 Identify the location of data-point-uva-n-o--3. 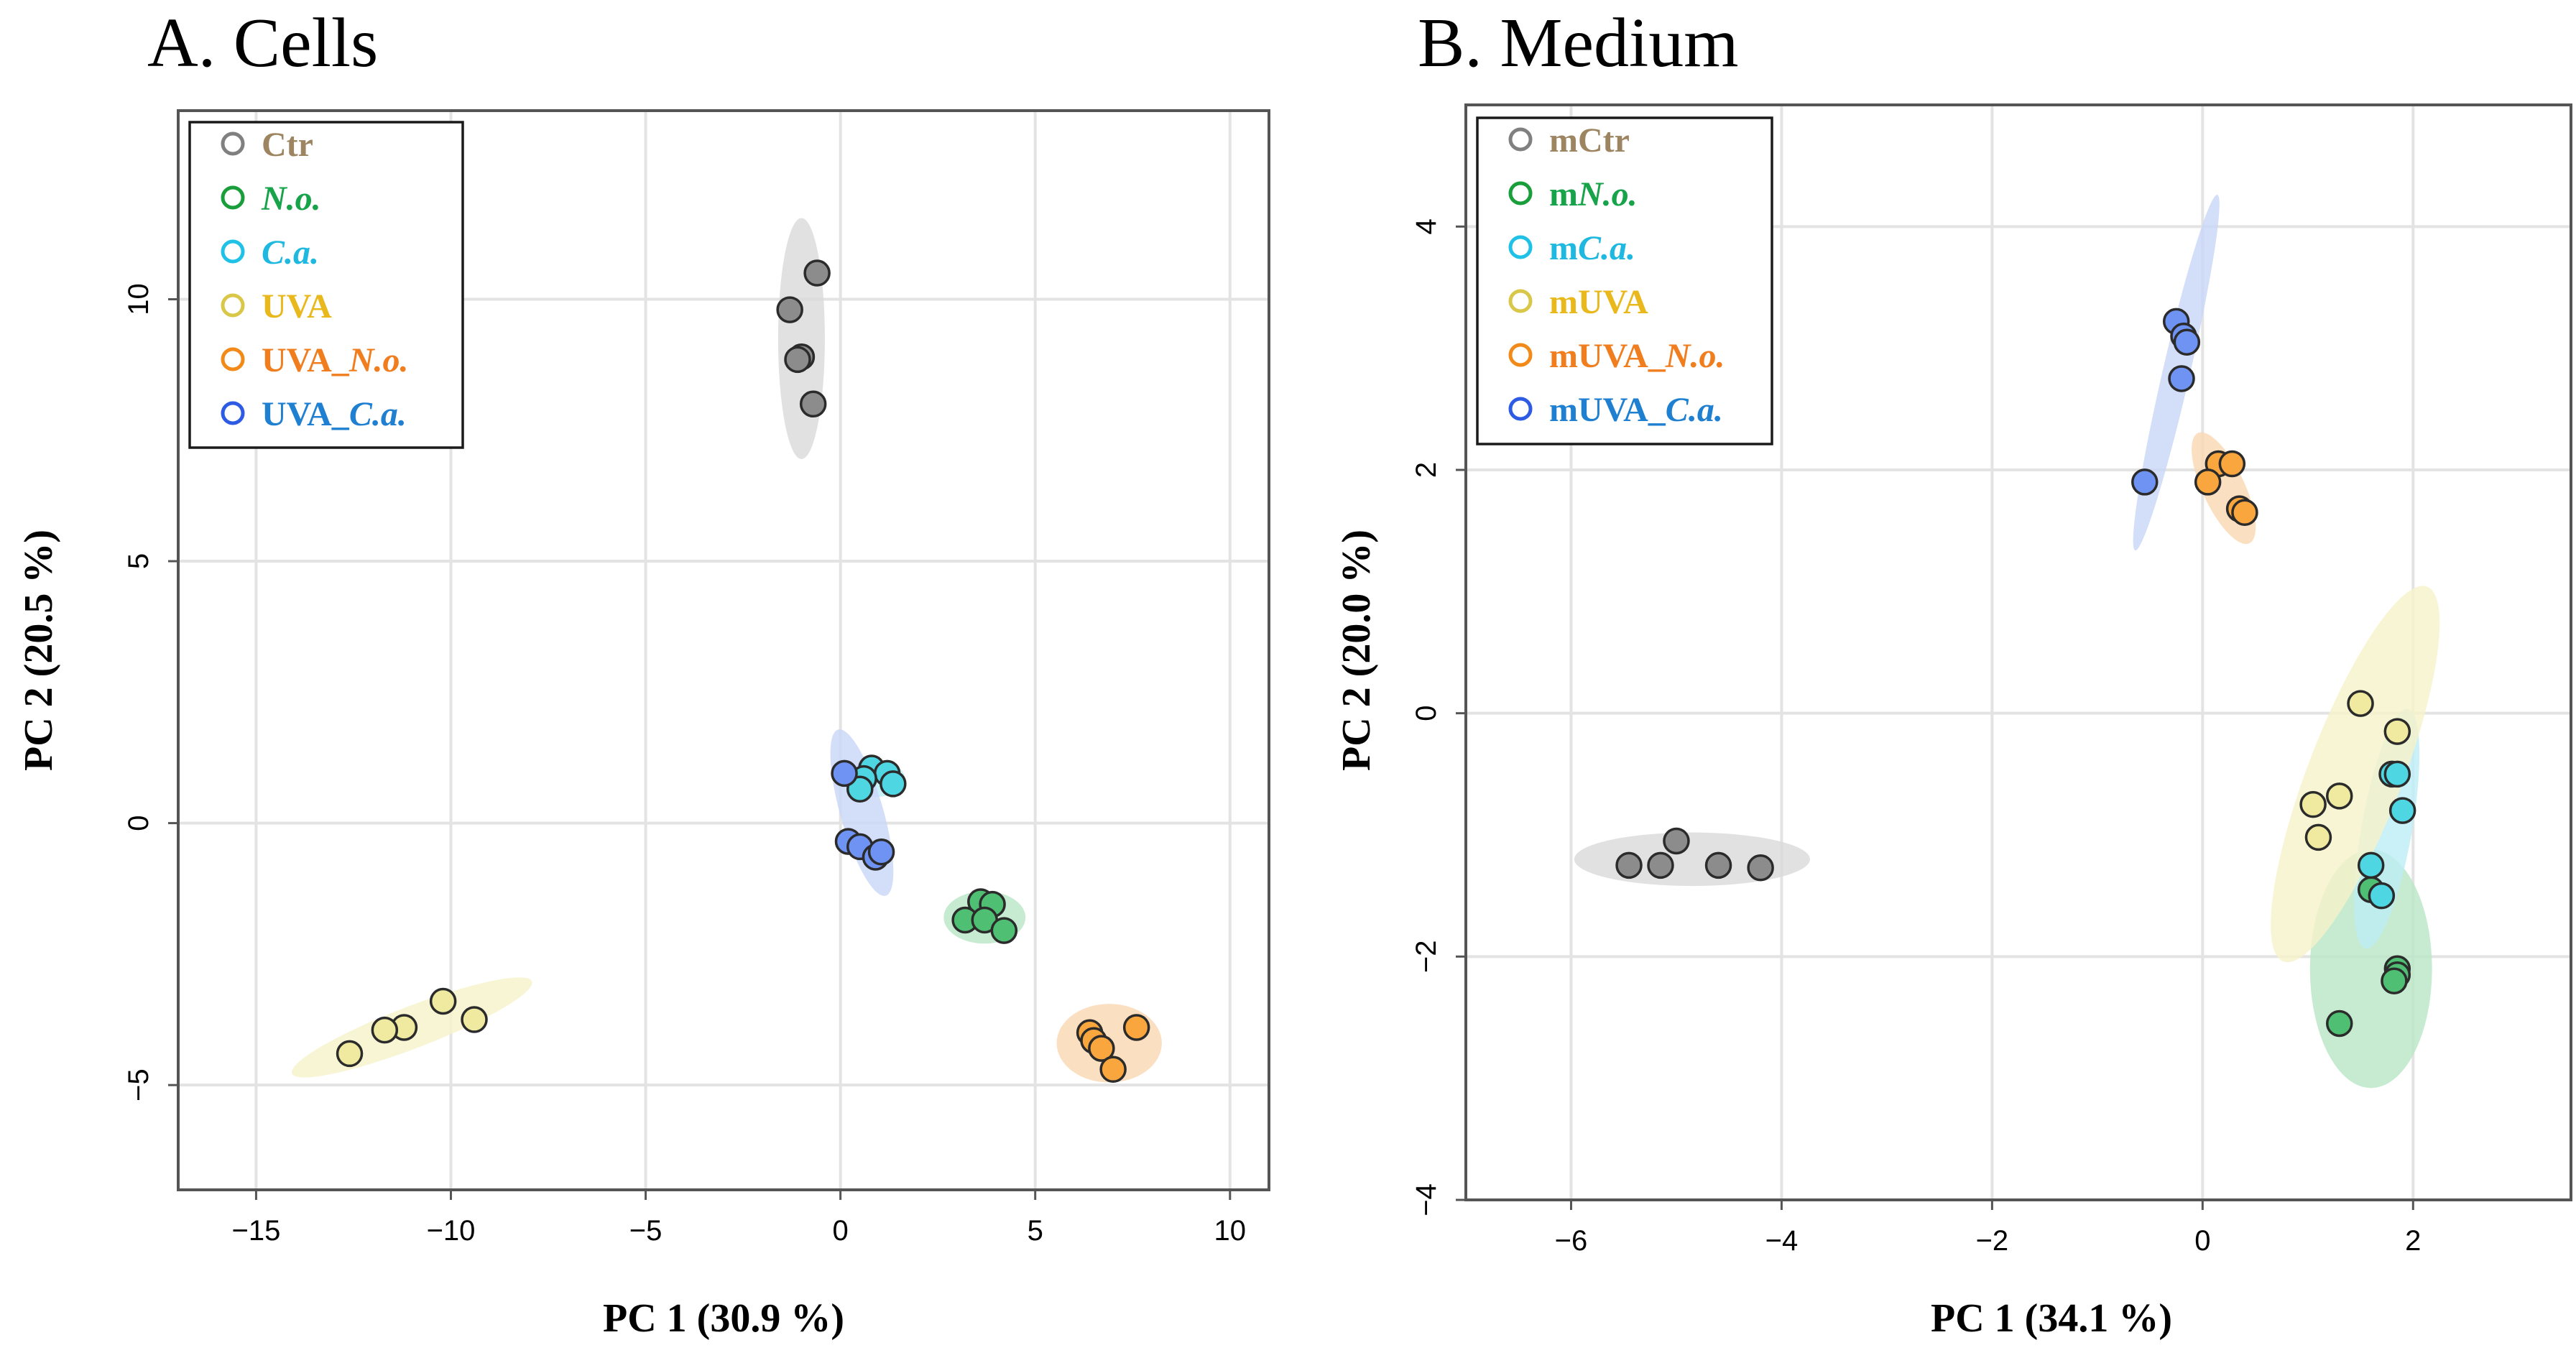
(1101, 1048).